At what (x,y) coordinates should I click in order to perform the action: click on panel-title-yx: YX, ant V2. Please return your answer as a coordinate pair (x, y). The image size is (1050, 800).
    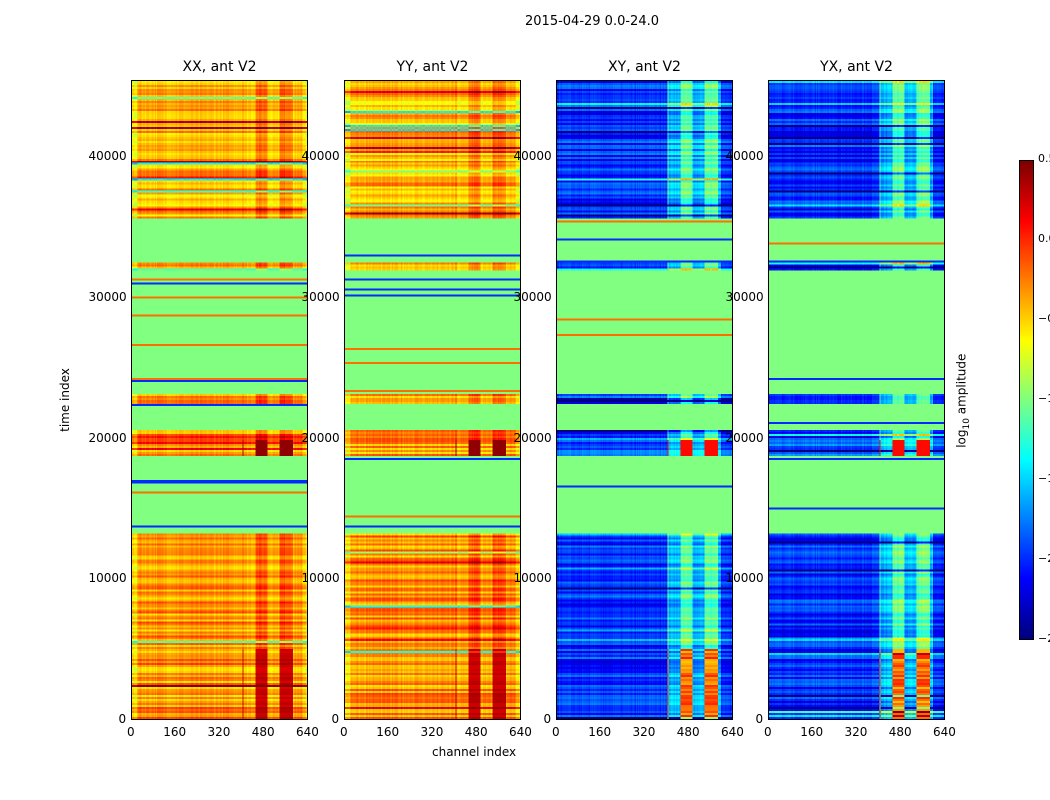
    Looking at the image, I should click on (856, 67).